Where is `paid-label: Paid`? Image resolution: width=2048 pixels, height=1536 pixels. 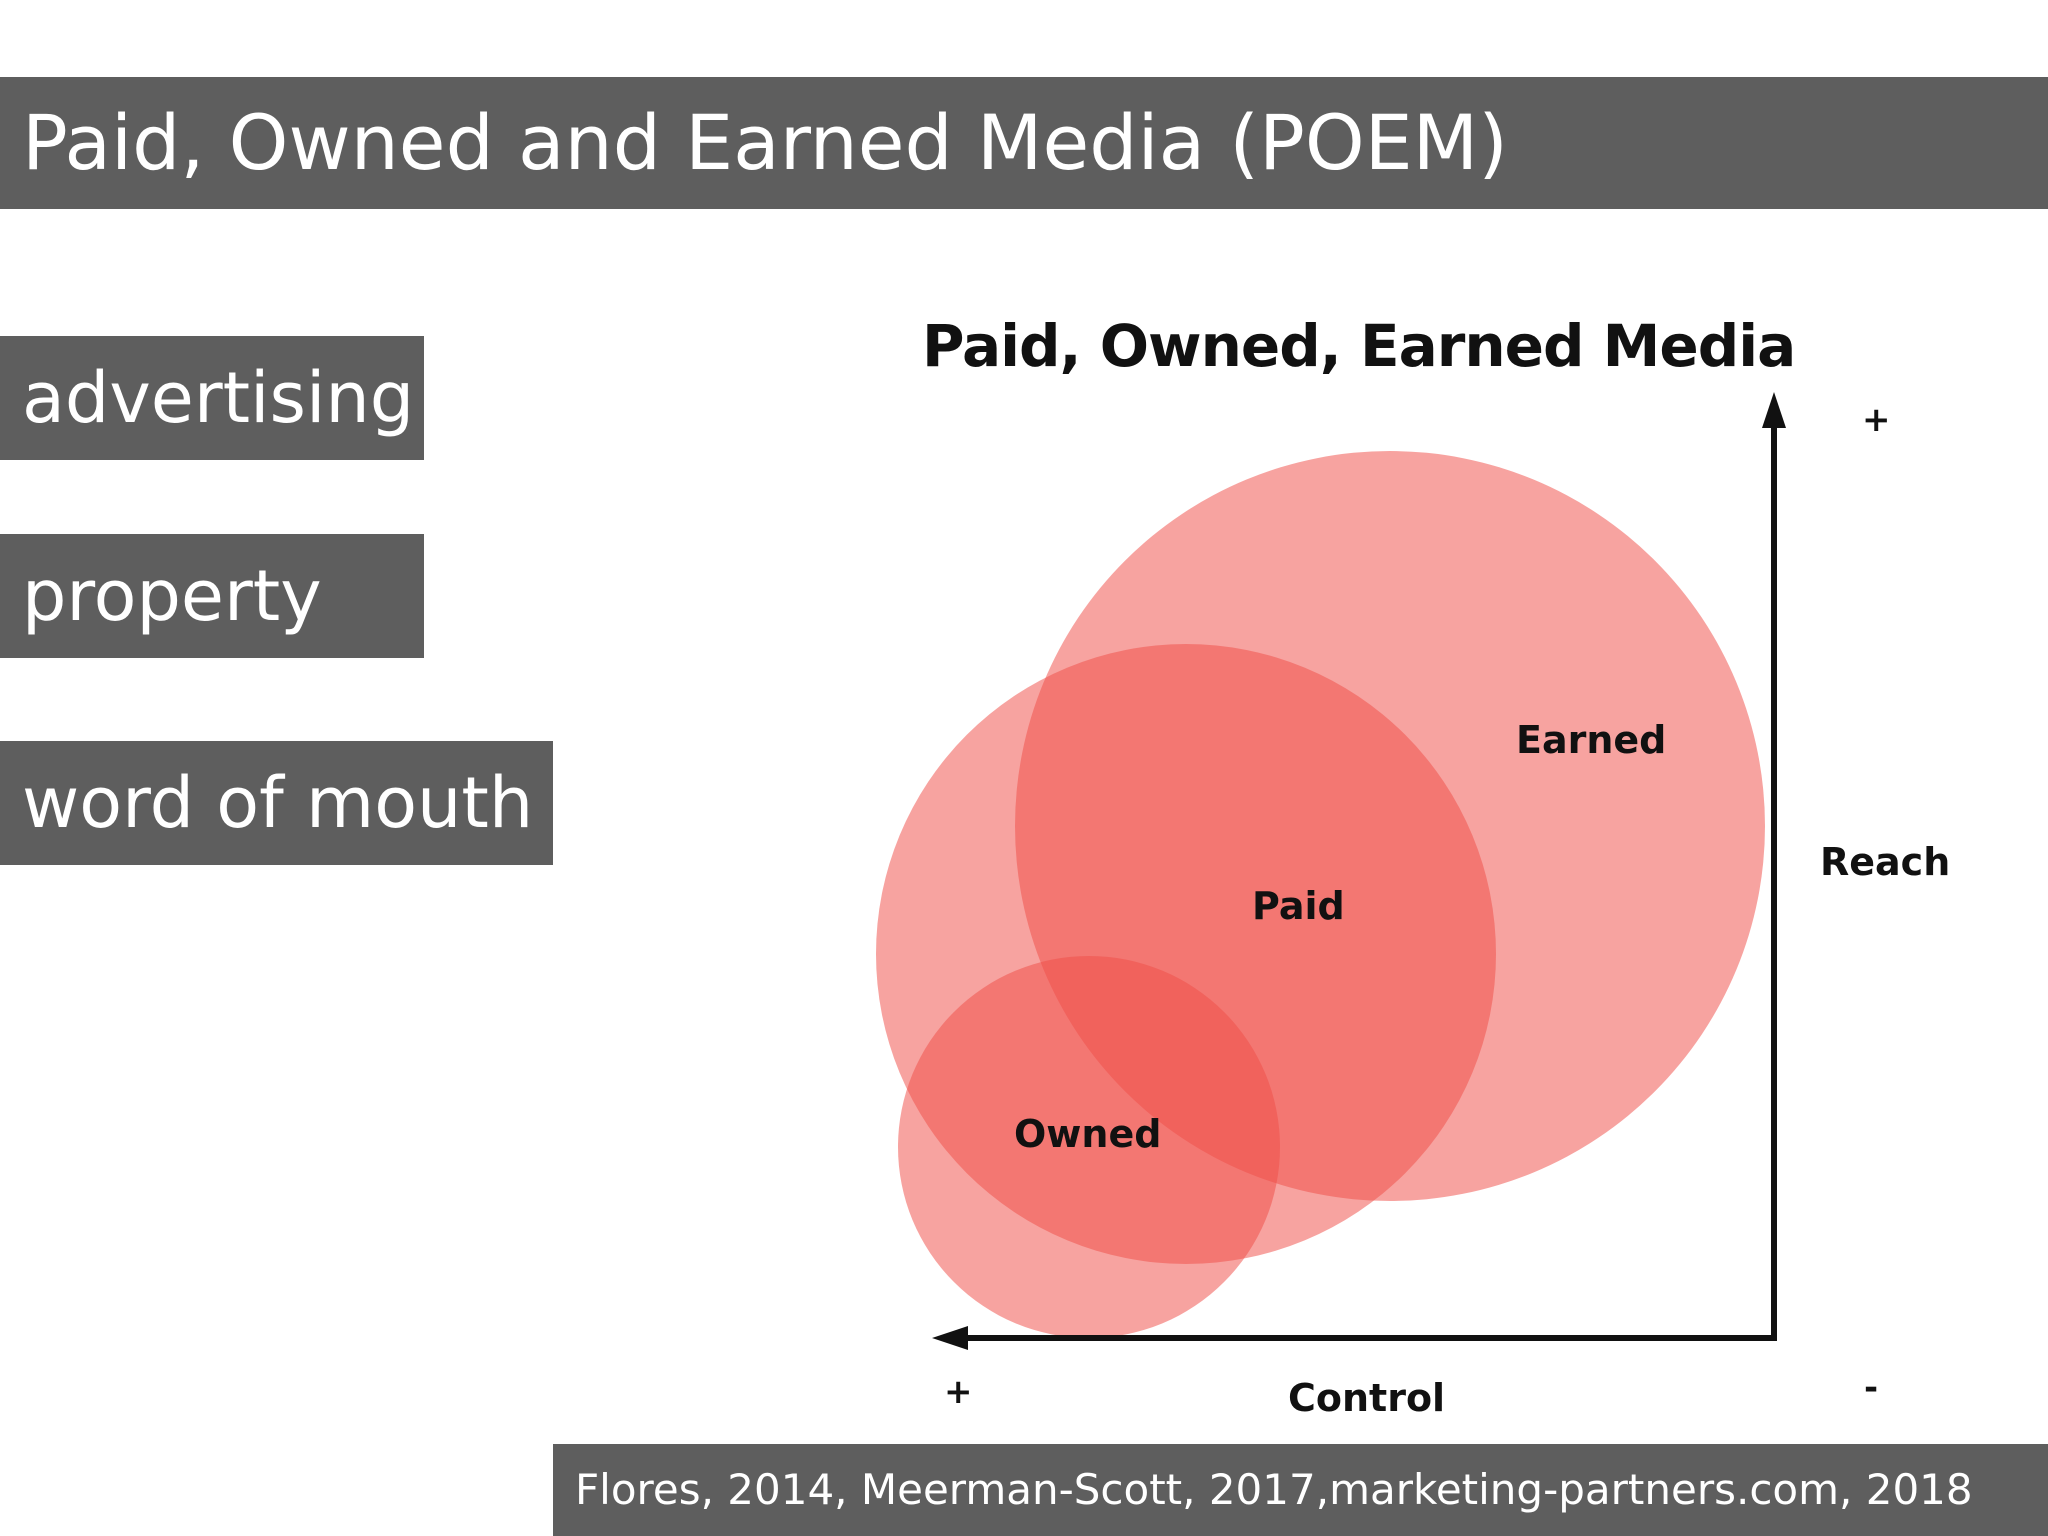
paid-label: Paid is located at coordinates (1298, 906).